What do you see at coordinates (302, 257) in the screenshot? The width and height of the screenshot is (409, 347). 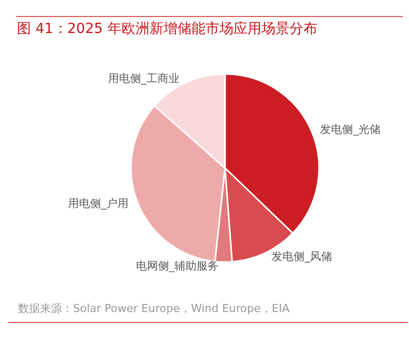 I see `slice-label: 发电侧_风储` at bounding box center [302, 257].